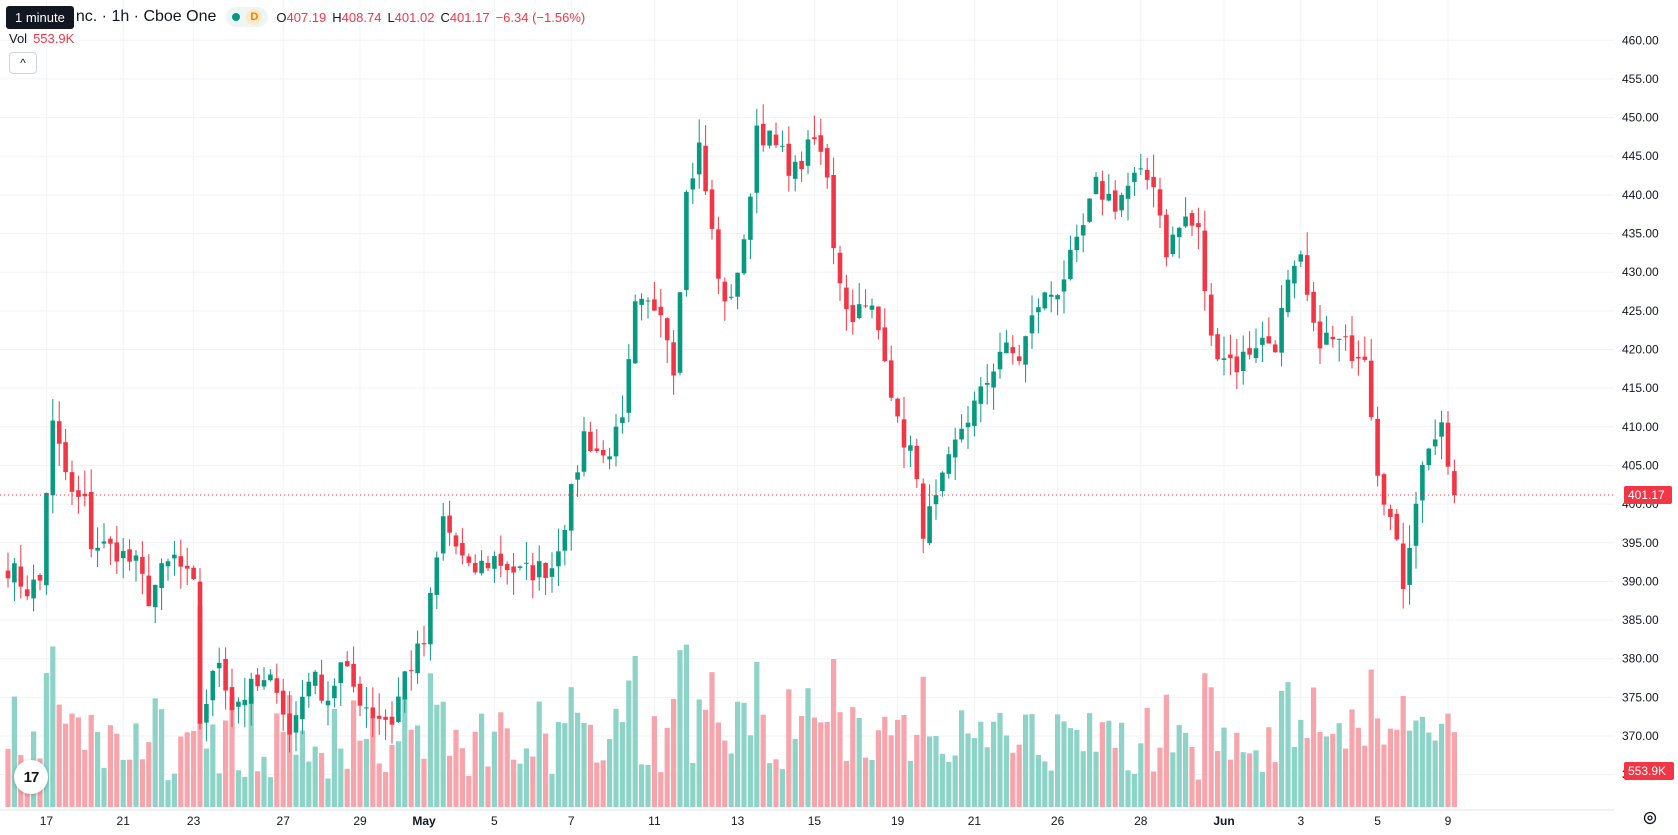 This screenshot has width=1678, height=835. What do you see at coordinates (23, 63) in the screenshot?
I see `collapse-legend-button: ^` at bounding box center [23, 63].